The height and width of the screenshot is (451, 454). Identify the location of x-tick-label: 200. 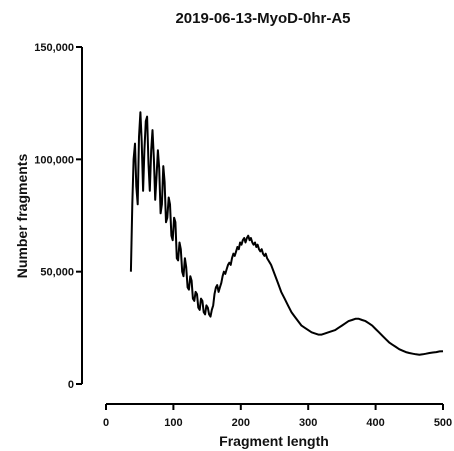
(241, 423).